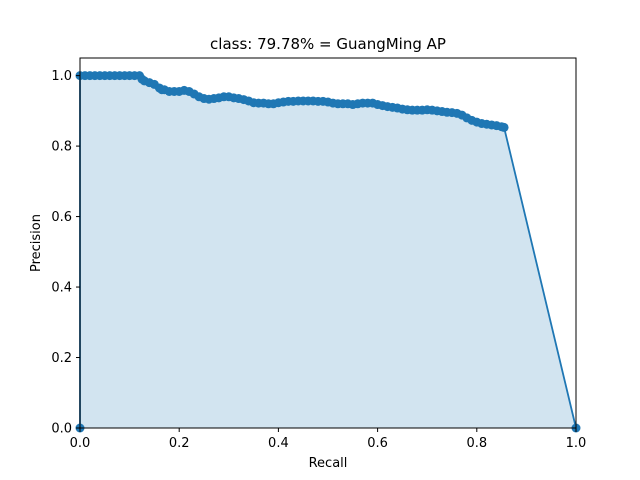  What do you see at coordinates (179, 443) in the screenshot?
I see `x-tick-label: 0.2` at bounding box center [179, 443].